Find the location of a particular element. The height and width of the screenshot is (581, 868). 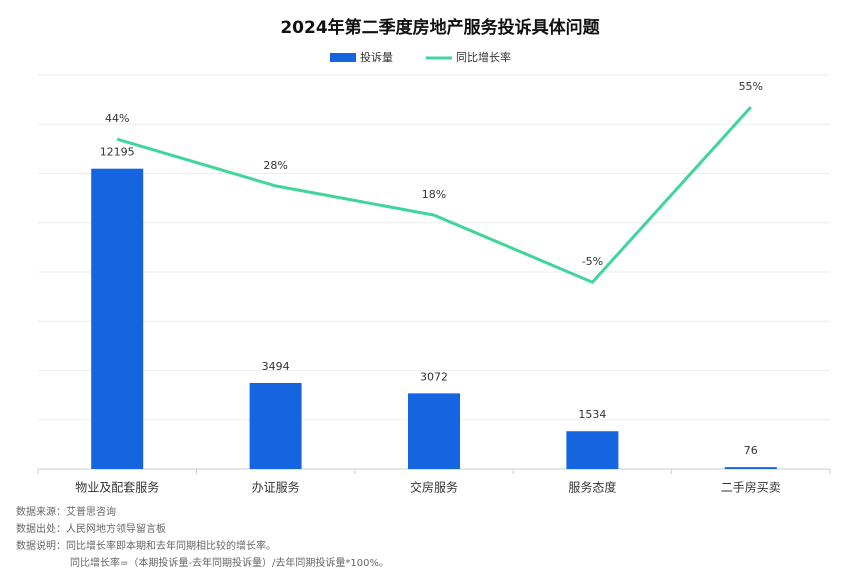

x-tick-label: 二手房买卖 is located at coordinates (751, 487).